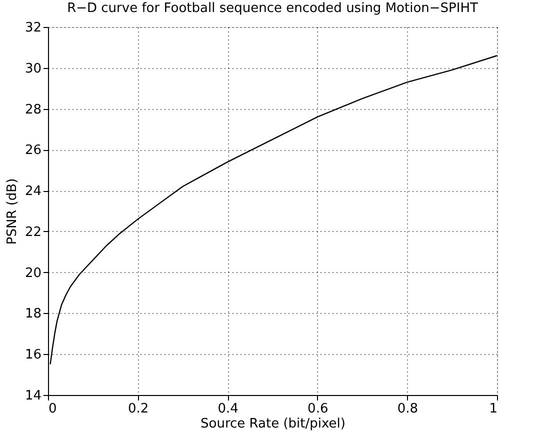 This screenshot has width=534, height=446. Describe the element at coordinates (228, 409) in the screenshot. I see `x-tick-label: 0.4` at that location.